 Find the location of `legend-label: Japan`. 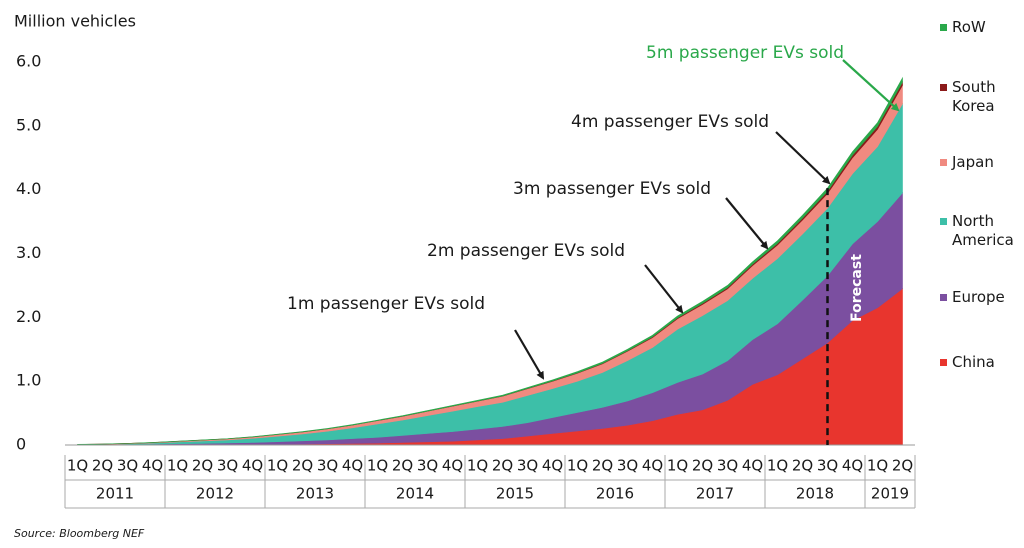

legend-label: Japan is located at coordinates (973, 162).